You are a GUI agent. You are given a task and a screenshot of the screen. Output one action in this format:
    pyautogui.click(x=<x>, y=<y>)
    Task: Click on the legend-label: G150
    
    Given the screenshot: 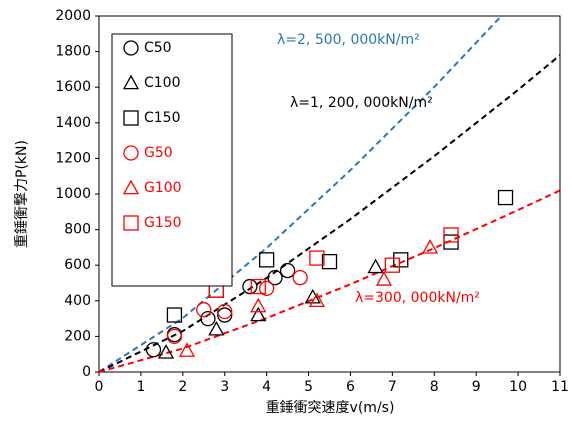 What is the action you would take?
    pyautogui.click(x=163, y=223)
    